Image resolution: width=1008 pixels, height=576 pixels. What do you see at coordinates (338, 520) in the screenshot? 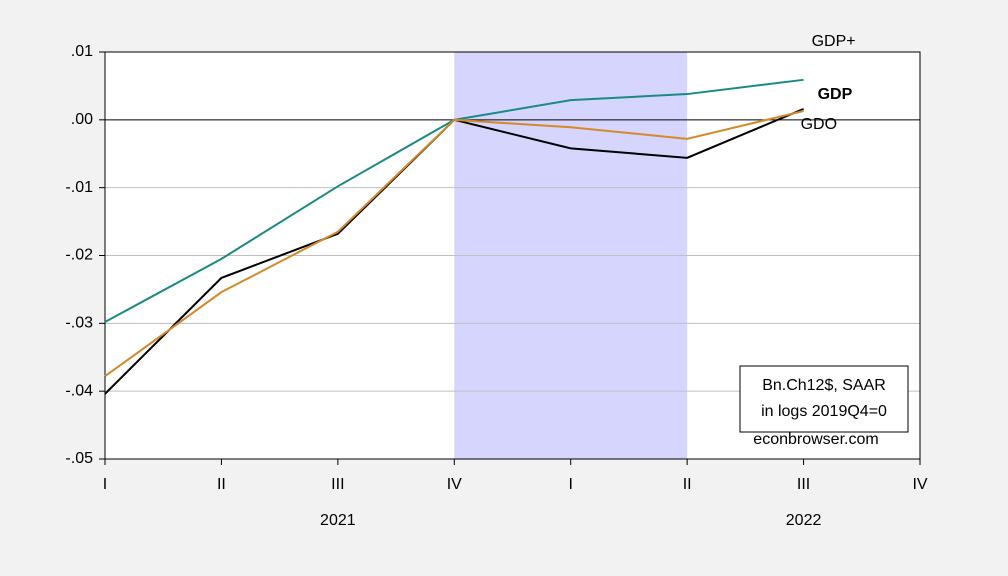
I see `x-group-label: 2021` at bounding box center [338, 520].